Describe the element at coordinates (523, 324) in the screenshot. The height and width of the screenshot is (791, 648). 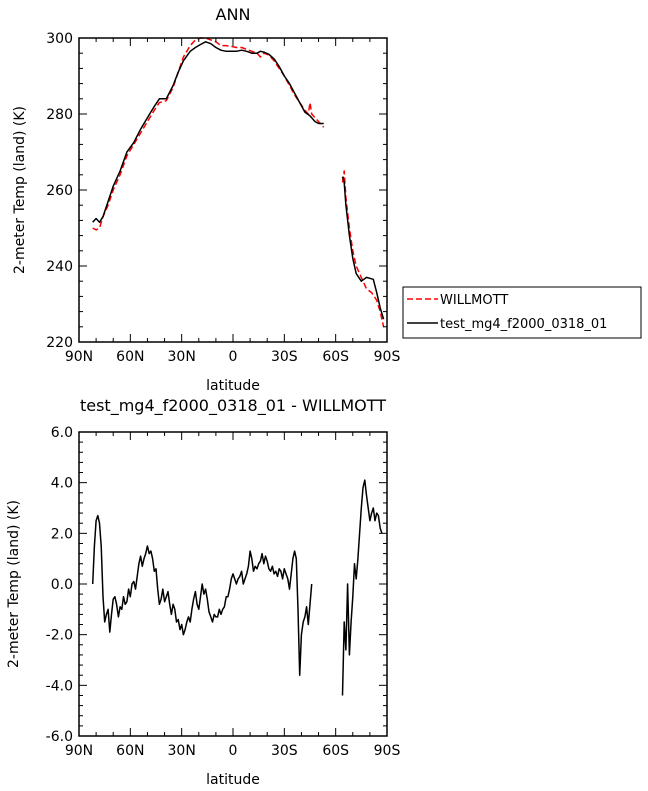
I see `legend-label-test: test_mg4_f2000_0318_01` at that location.